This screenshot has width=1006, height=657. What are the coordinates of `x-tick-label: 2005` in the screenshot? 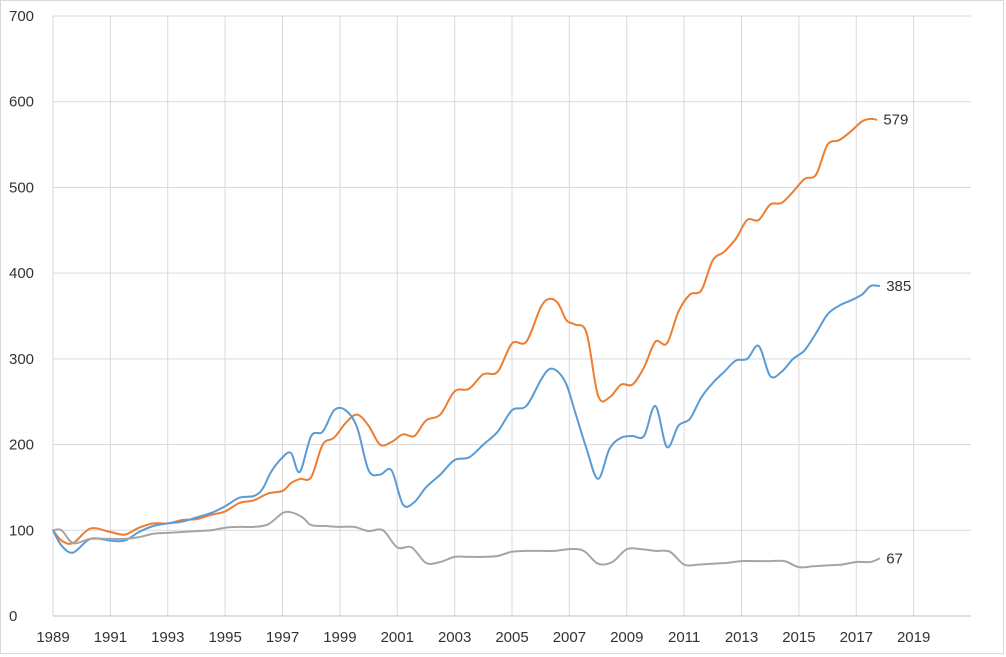 It's located at (511, 637).